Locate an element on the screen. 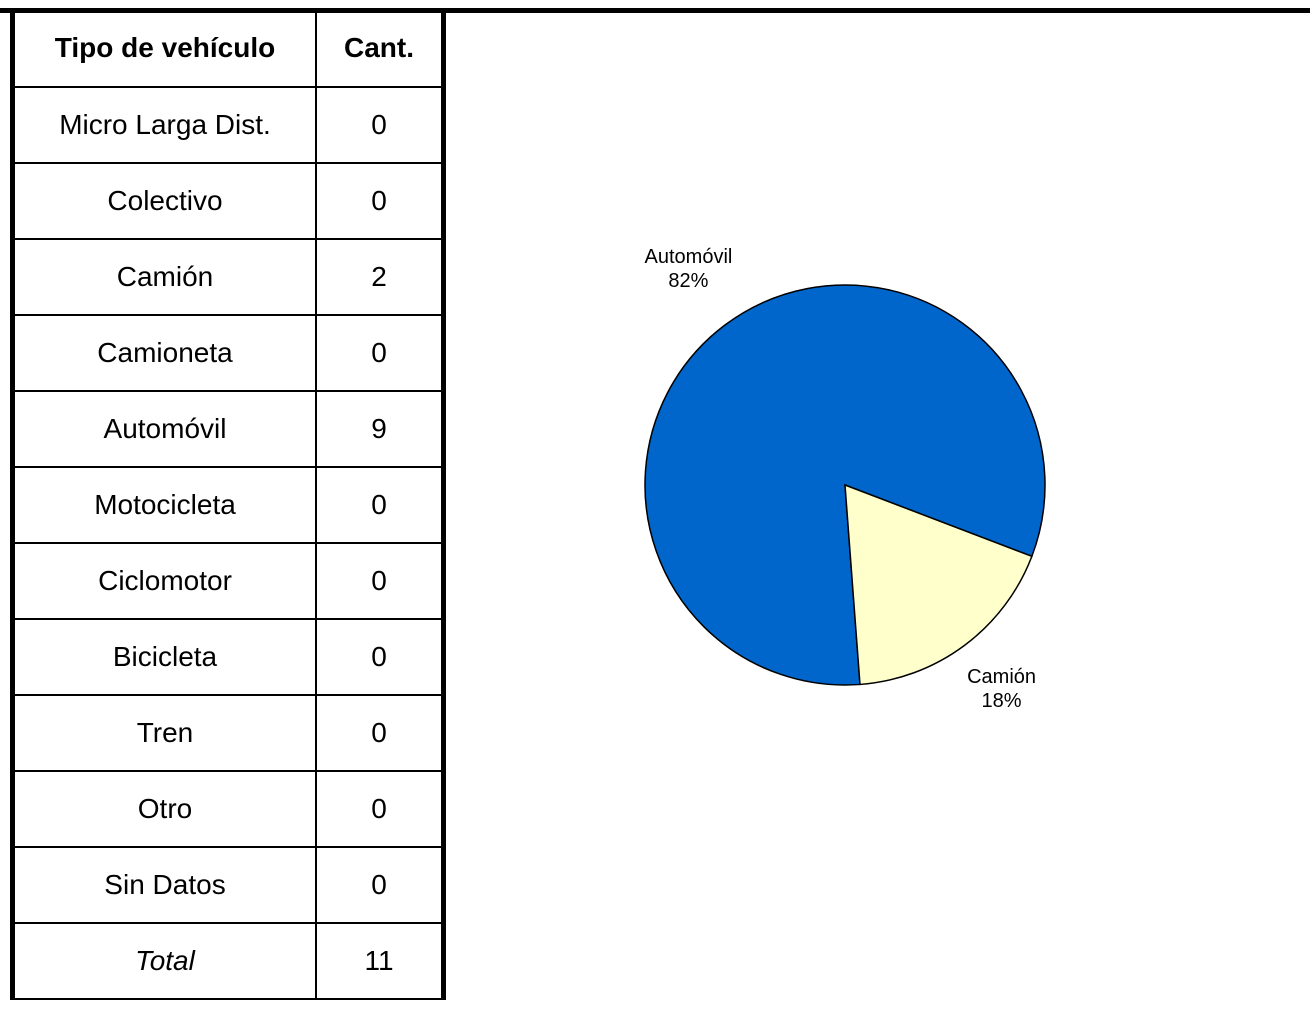 This screenshot has height=1021, width=1310. slice-category: Camión is located at coordinates (1001, 677).